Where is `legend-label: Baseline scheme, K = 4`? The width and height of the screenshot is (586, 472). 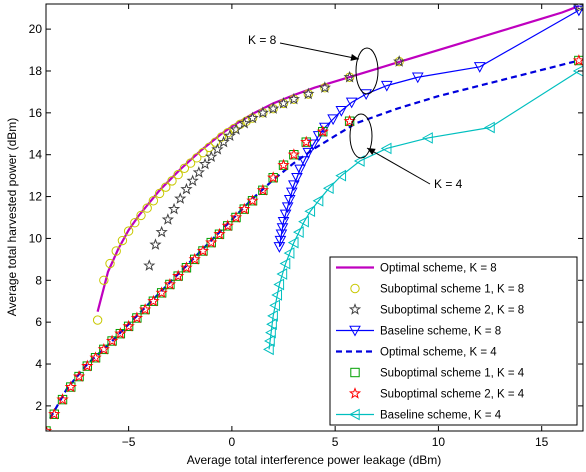
legend-label: Baseline scheme, K = 4 is located at coordinates (441, 416).